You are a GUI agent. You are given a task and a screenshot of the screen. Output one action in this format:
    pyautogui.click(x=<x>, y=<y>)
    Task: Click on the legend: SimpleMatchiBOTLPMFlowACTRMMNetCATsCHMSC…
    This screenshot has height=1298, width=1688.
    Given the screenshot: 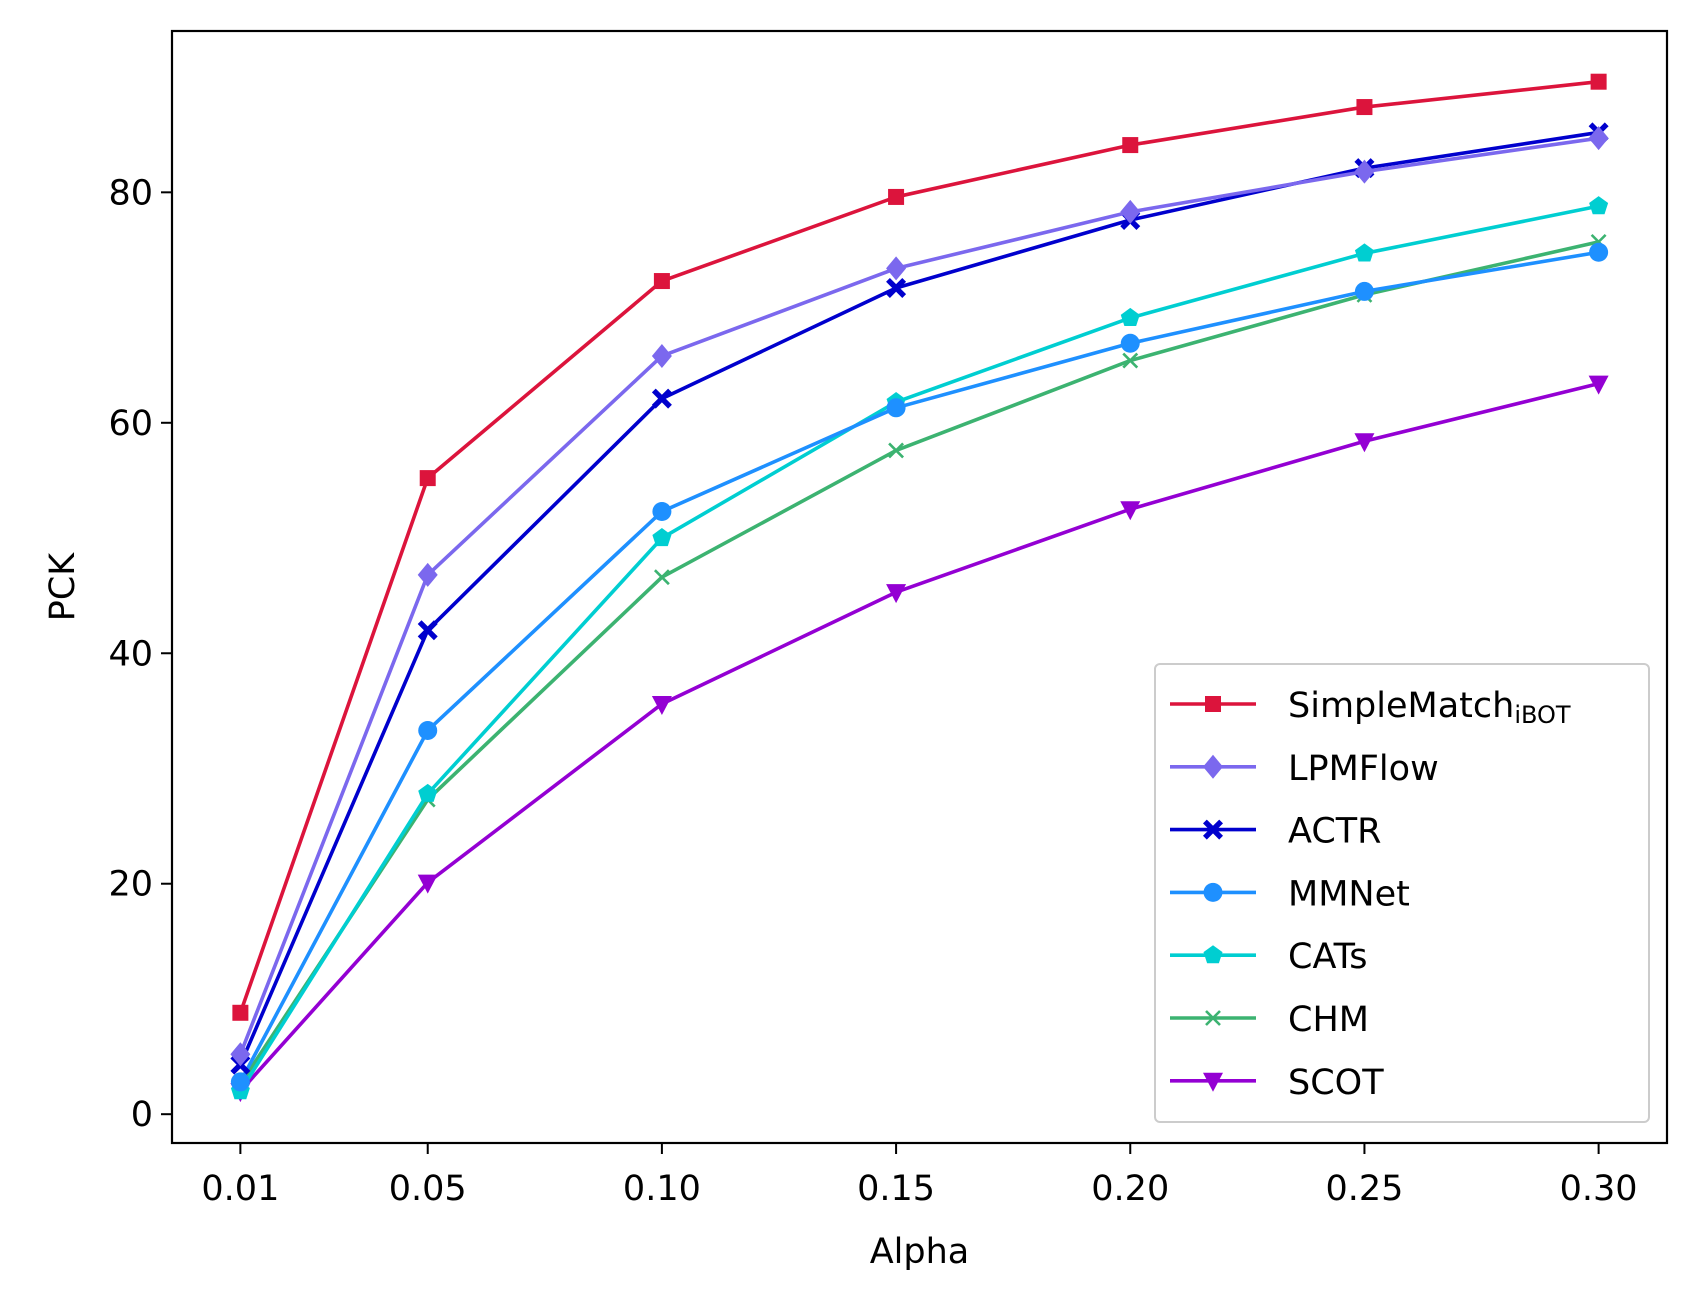 What is the action you would take?
    pyautogui.click(x=1402, y=893)
    